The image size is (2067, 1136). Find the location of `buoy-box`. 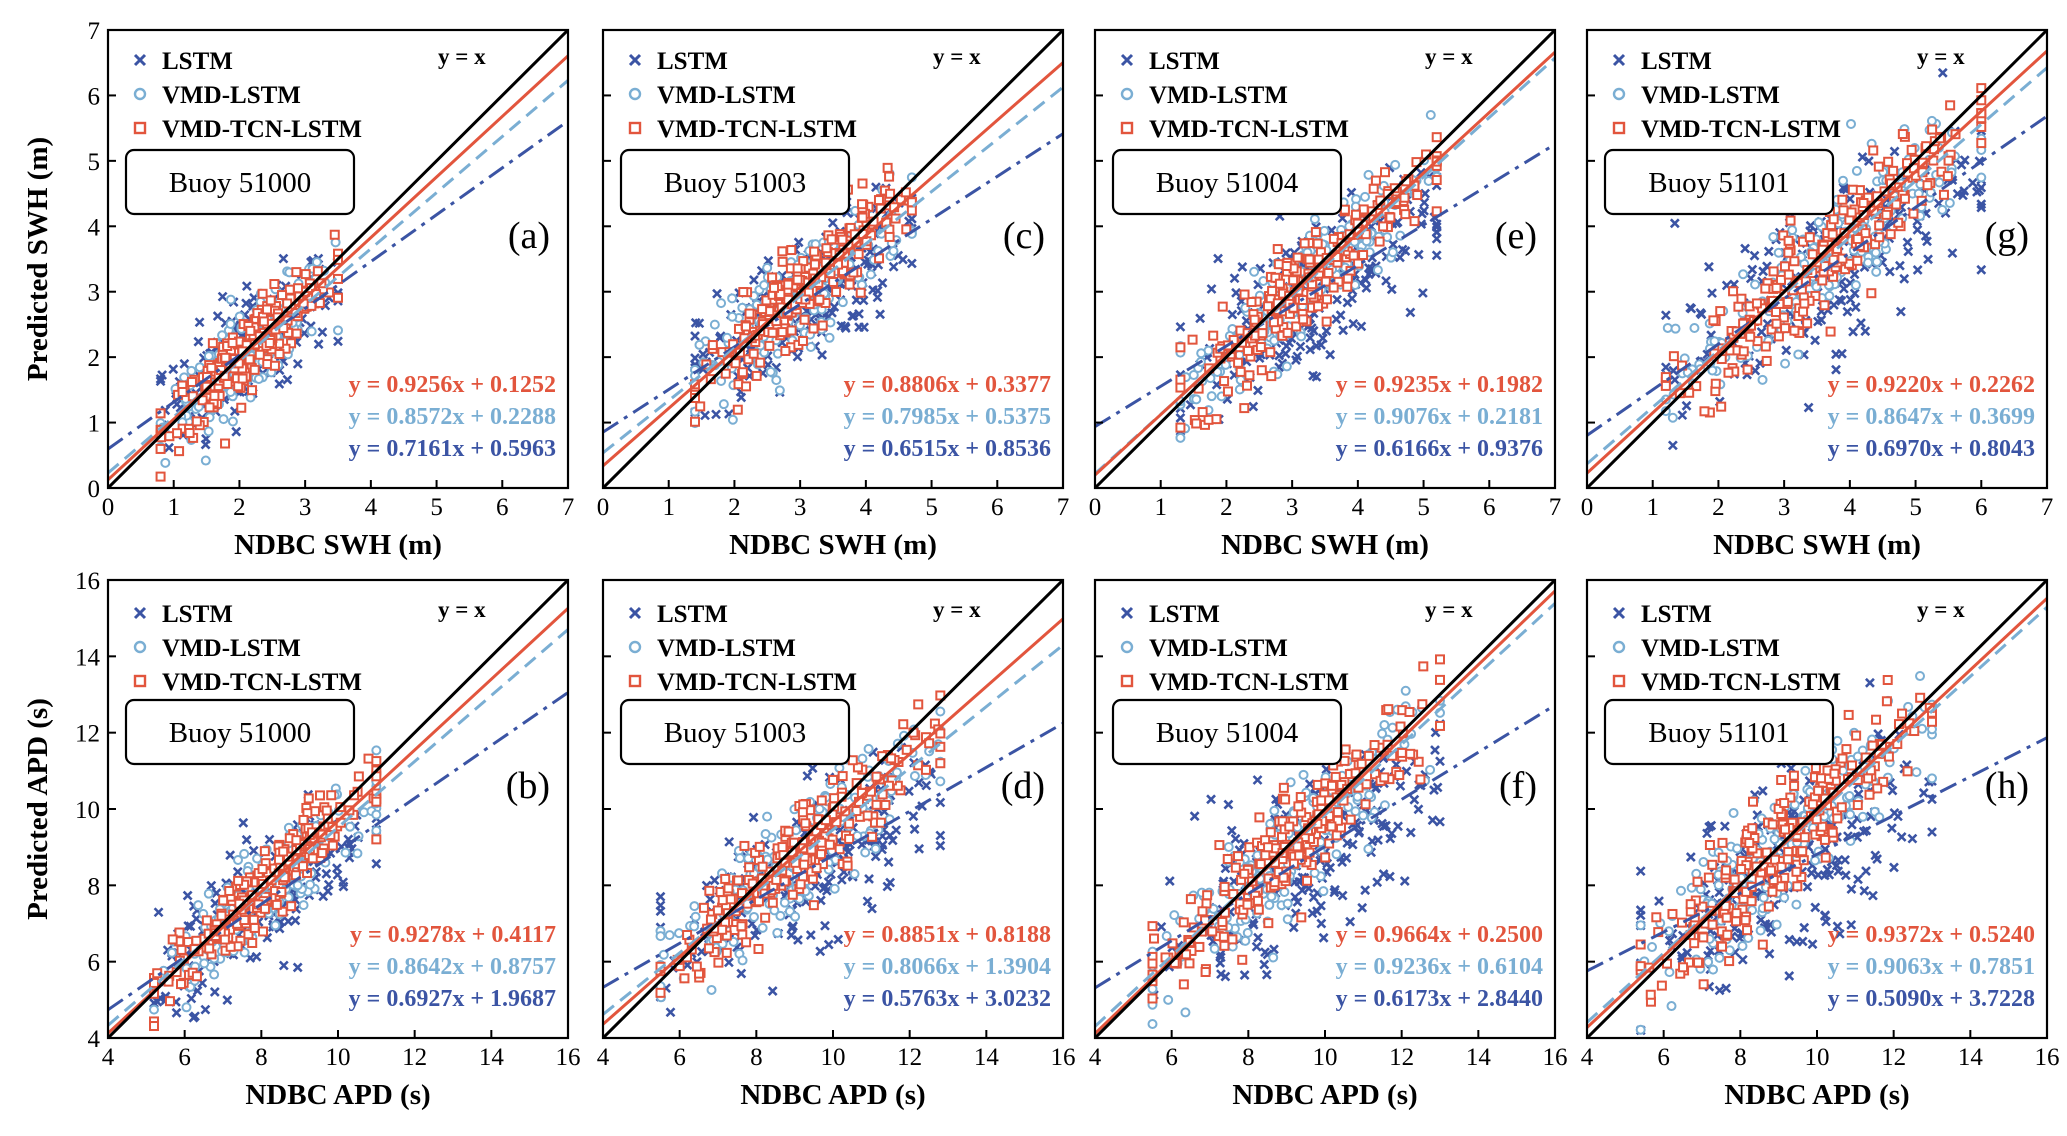

buoy-box is located at coordinates (1227, 182).